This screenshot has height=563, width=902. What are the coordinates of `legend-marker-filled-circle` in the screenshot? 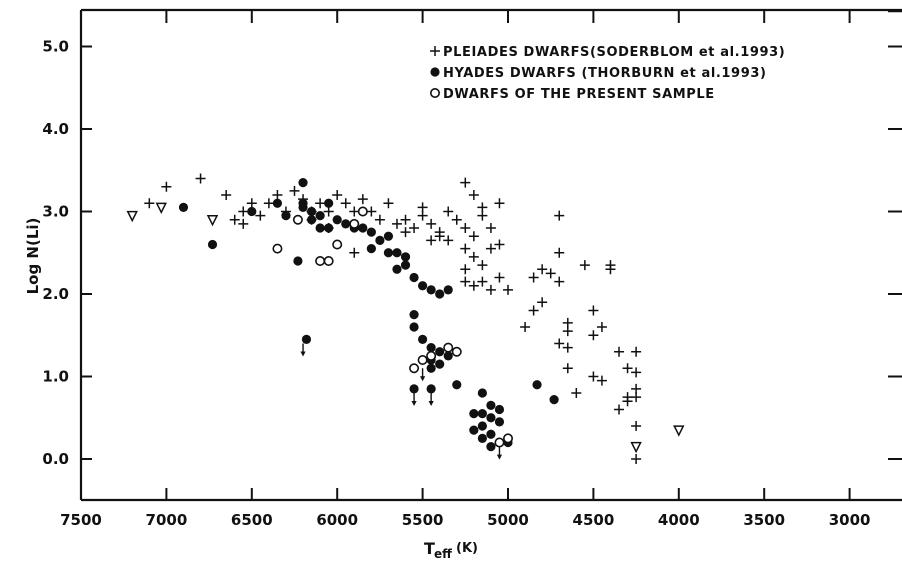 It's located at (435, 72).